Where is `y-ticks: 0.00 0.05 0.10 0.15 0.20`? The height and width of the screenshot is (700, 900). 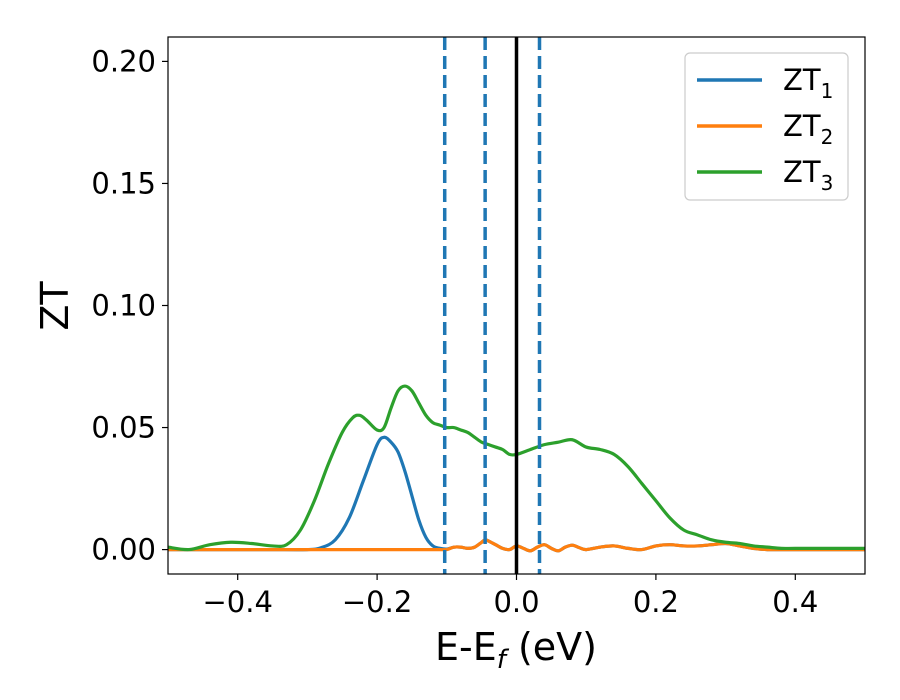 y-ticks: 0.00 0.05 0.10 0.15 0.20 is located at coordinates (129, 305).